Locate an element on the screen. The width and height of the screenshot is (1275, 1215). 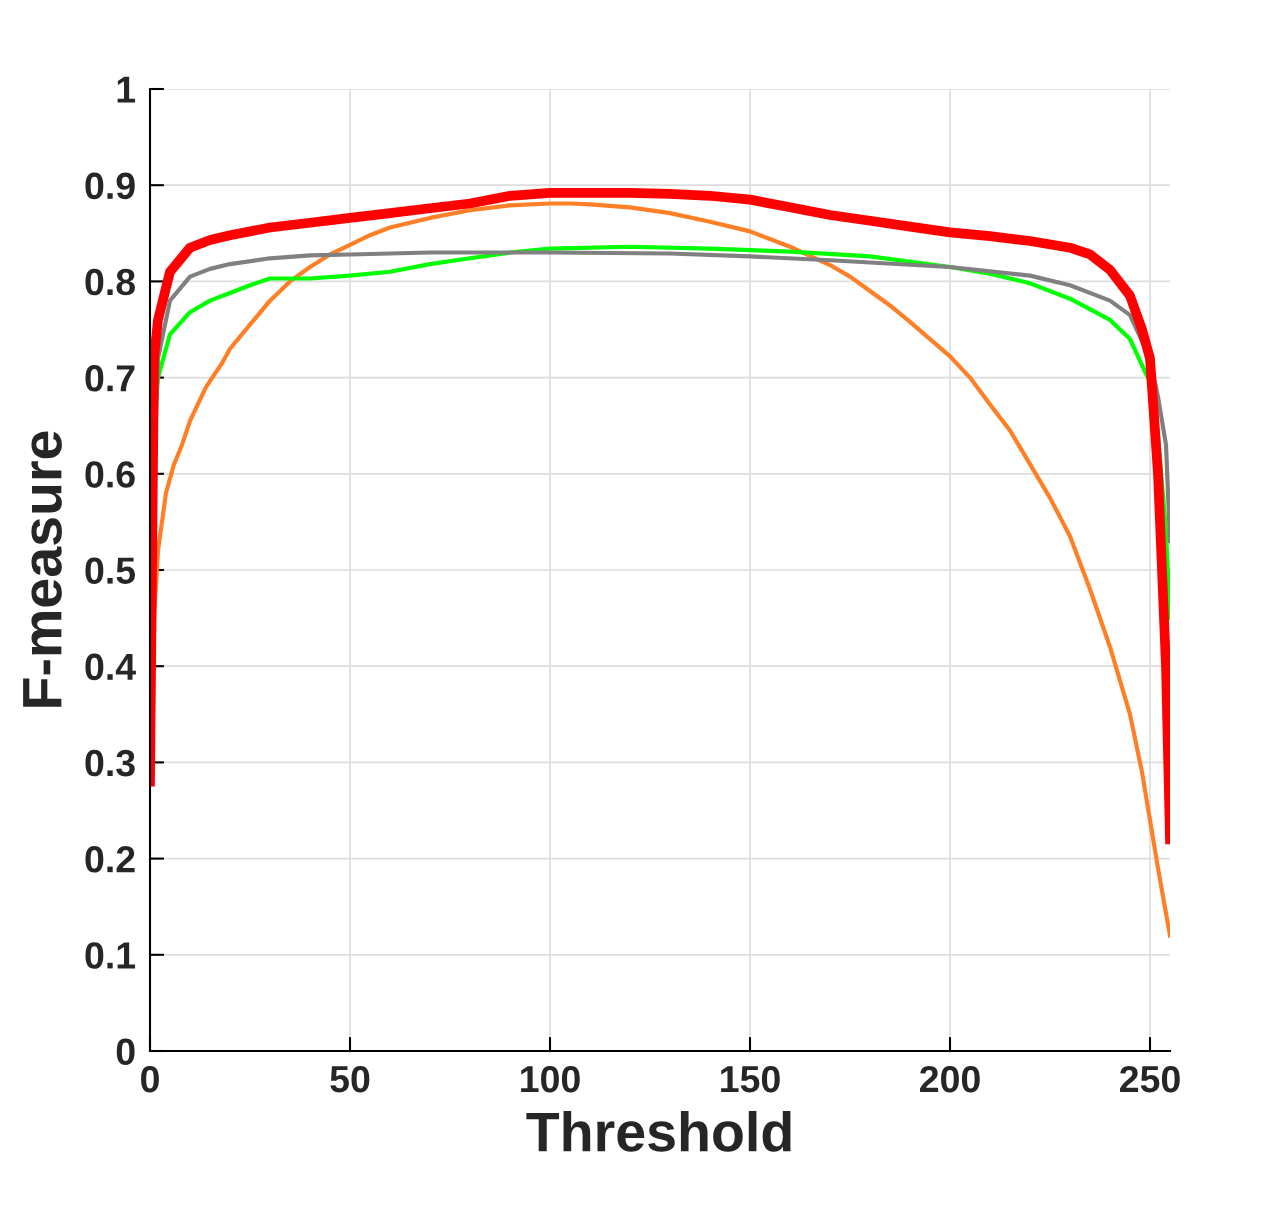
x-tick-label: 50 is located at coordinates (350, 1079).